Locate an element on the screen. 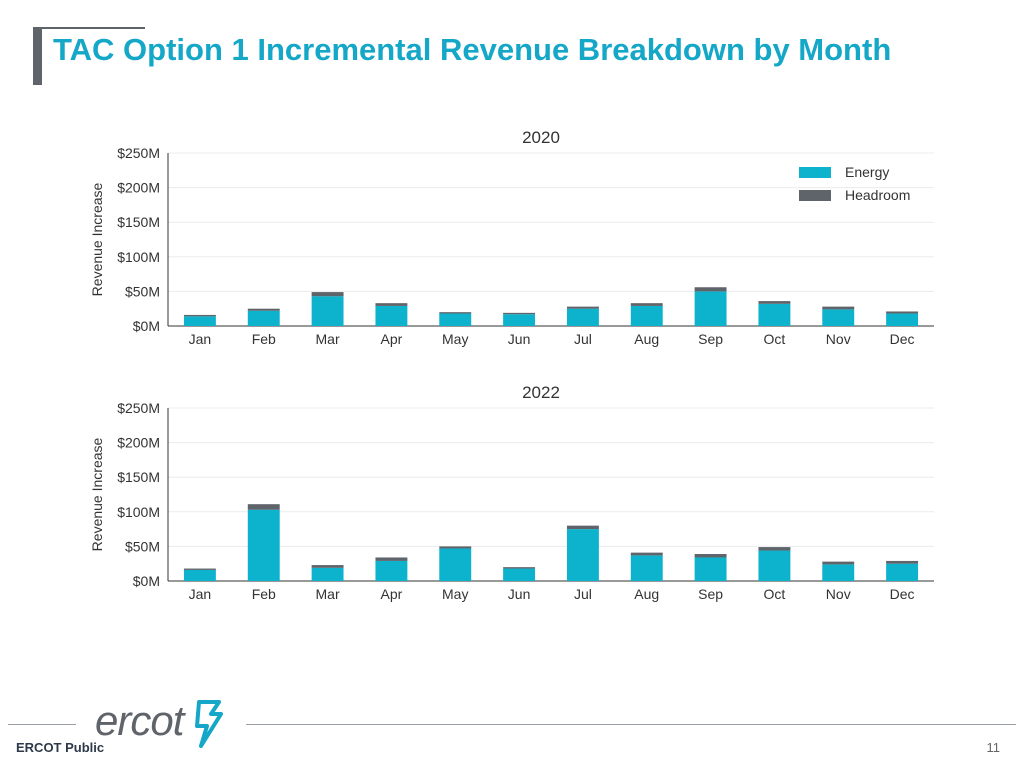  x-tick-label: Oct is located at coordinates (775, 339).